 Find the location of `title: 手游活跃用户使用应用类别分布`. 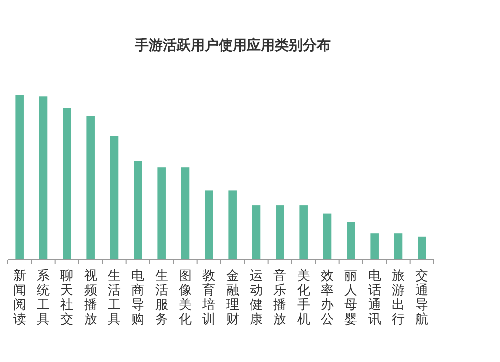

title: 手游活跃用户使用应用类别分布 is located at coordinates (233, 46).